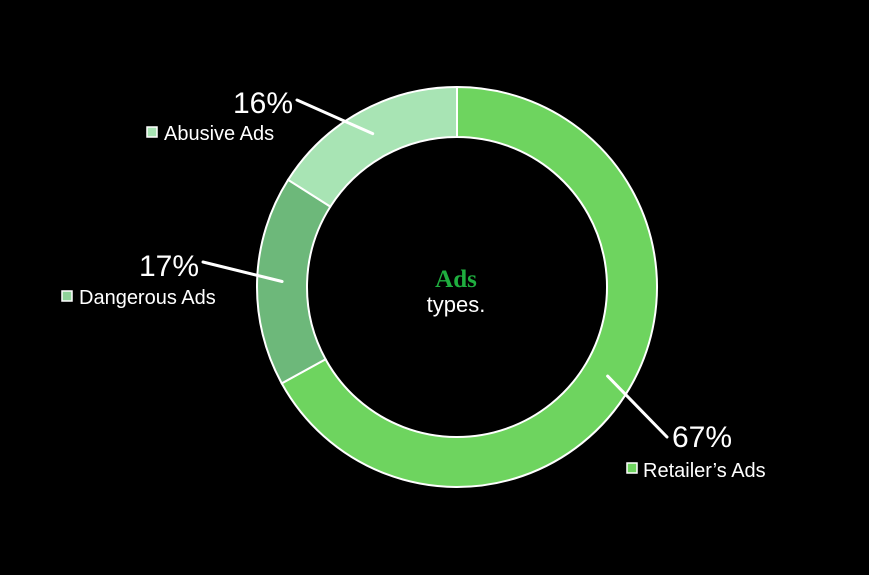  What do you see at coordinates (372, 147) in the screenshot?
I see `slice-abusive-ads` at bounding box center [372, 147].